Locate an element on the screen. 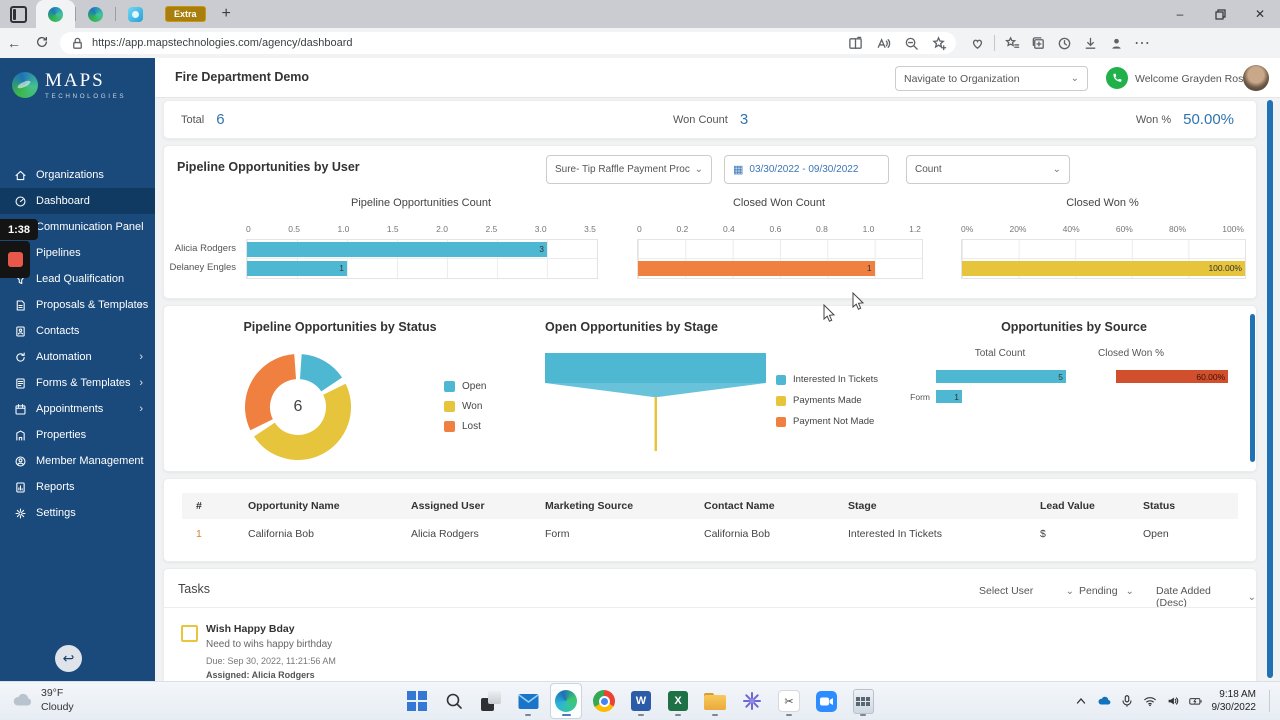 Image resolution: width=1280 pixels, height=720 pixels. collections-icon is located at coordinates (1038, 43).